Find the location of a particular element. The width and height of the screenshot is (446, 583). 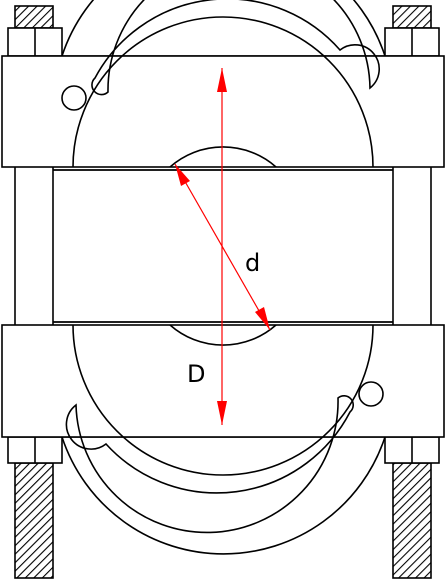

top-right-bolt-thread is located at coordinates (412, 17).